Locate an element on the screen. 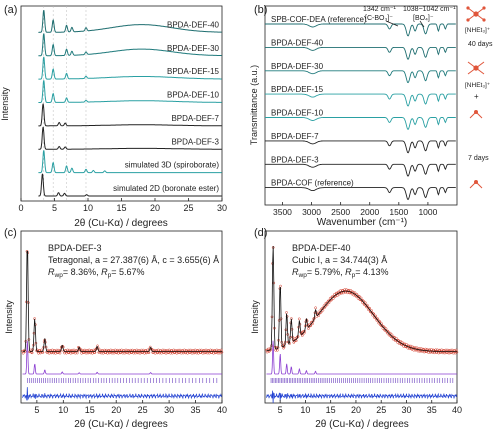 The height and width of the screenshot is (431, 500). panel-b-series-label: BPDA-DEF-10 is located at coordinates (297, 113).